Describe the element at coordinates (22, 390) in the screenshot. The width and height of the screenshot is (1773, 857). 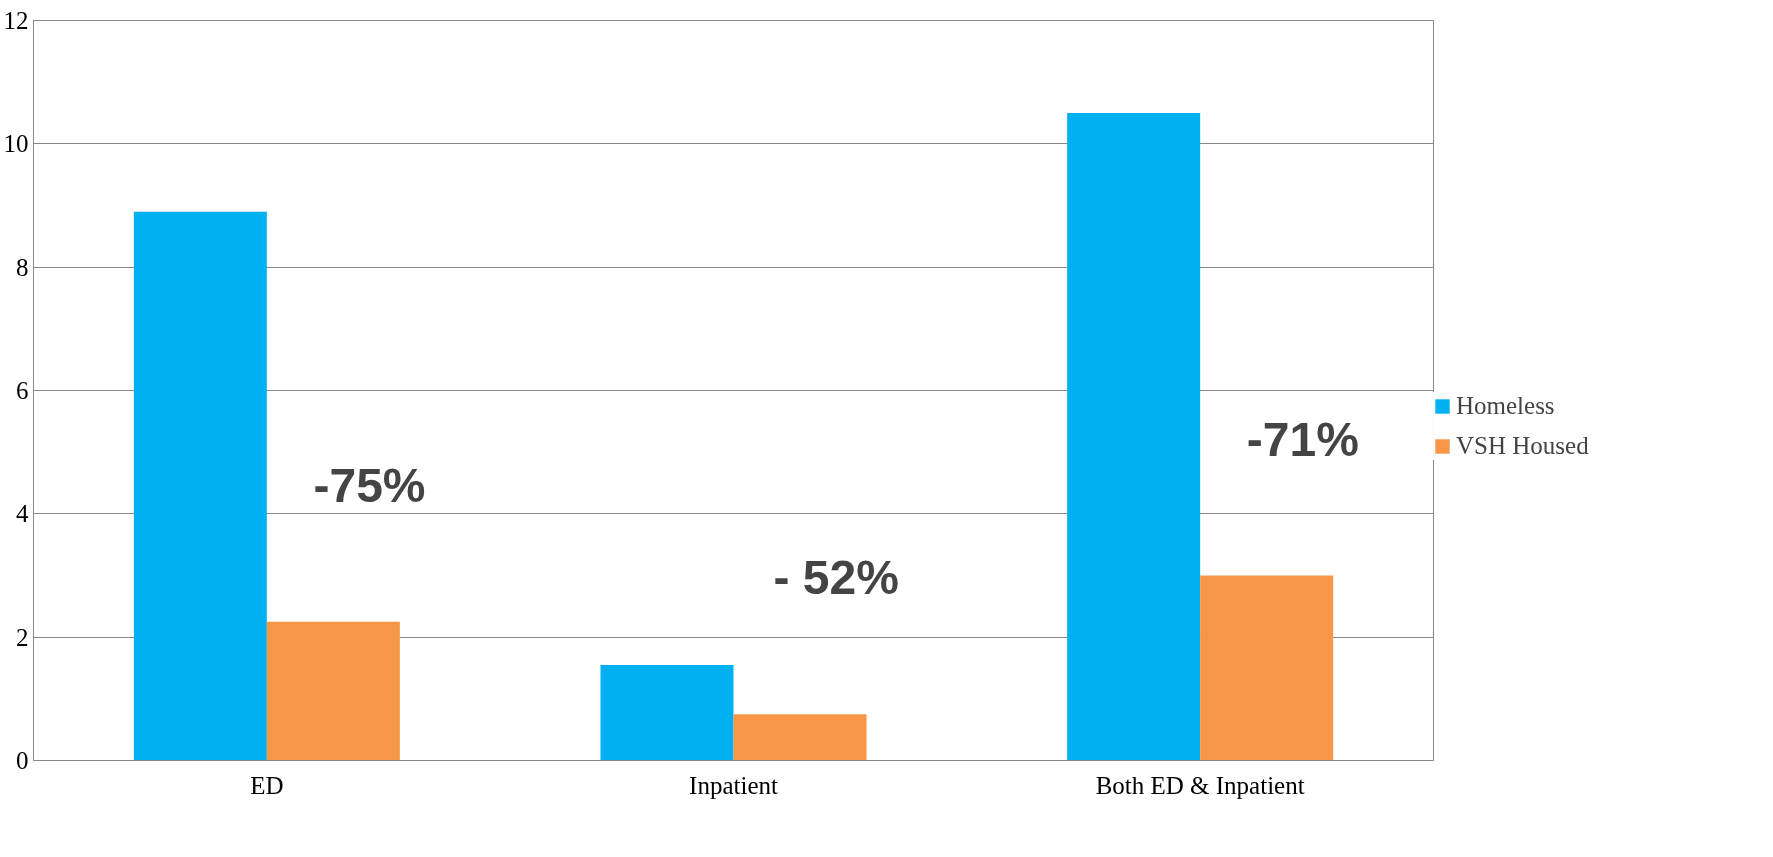
I see `y-tick-label: 6` at that location.